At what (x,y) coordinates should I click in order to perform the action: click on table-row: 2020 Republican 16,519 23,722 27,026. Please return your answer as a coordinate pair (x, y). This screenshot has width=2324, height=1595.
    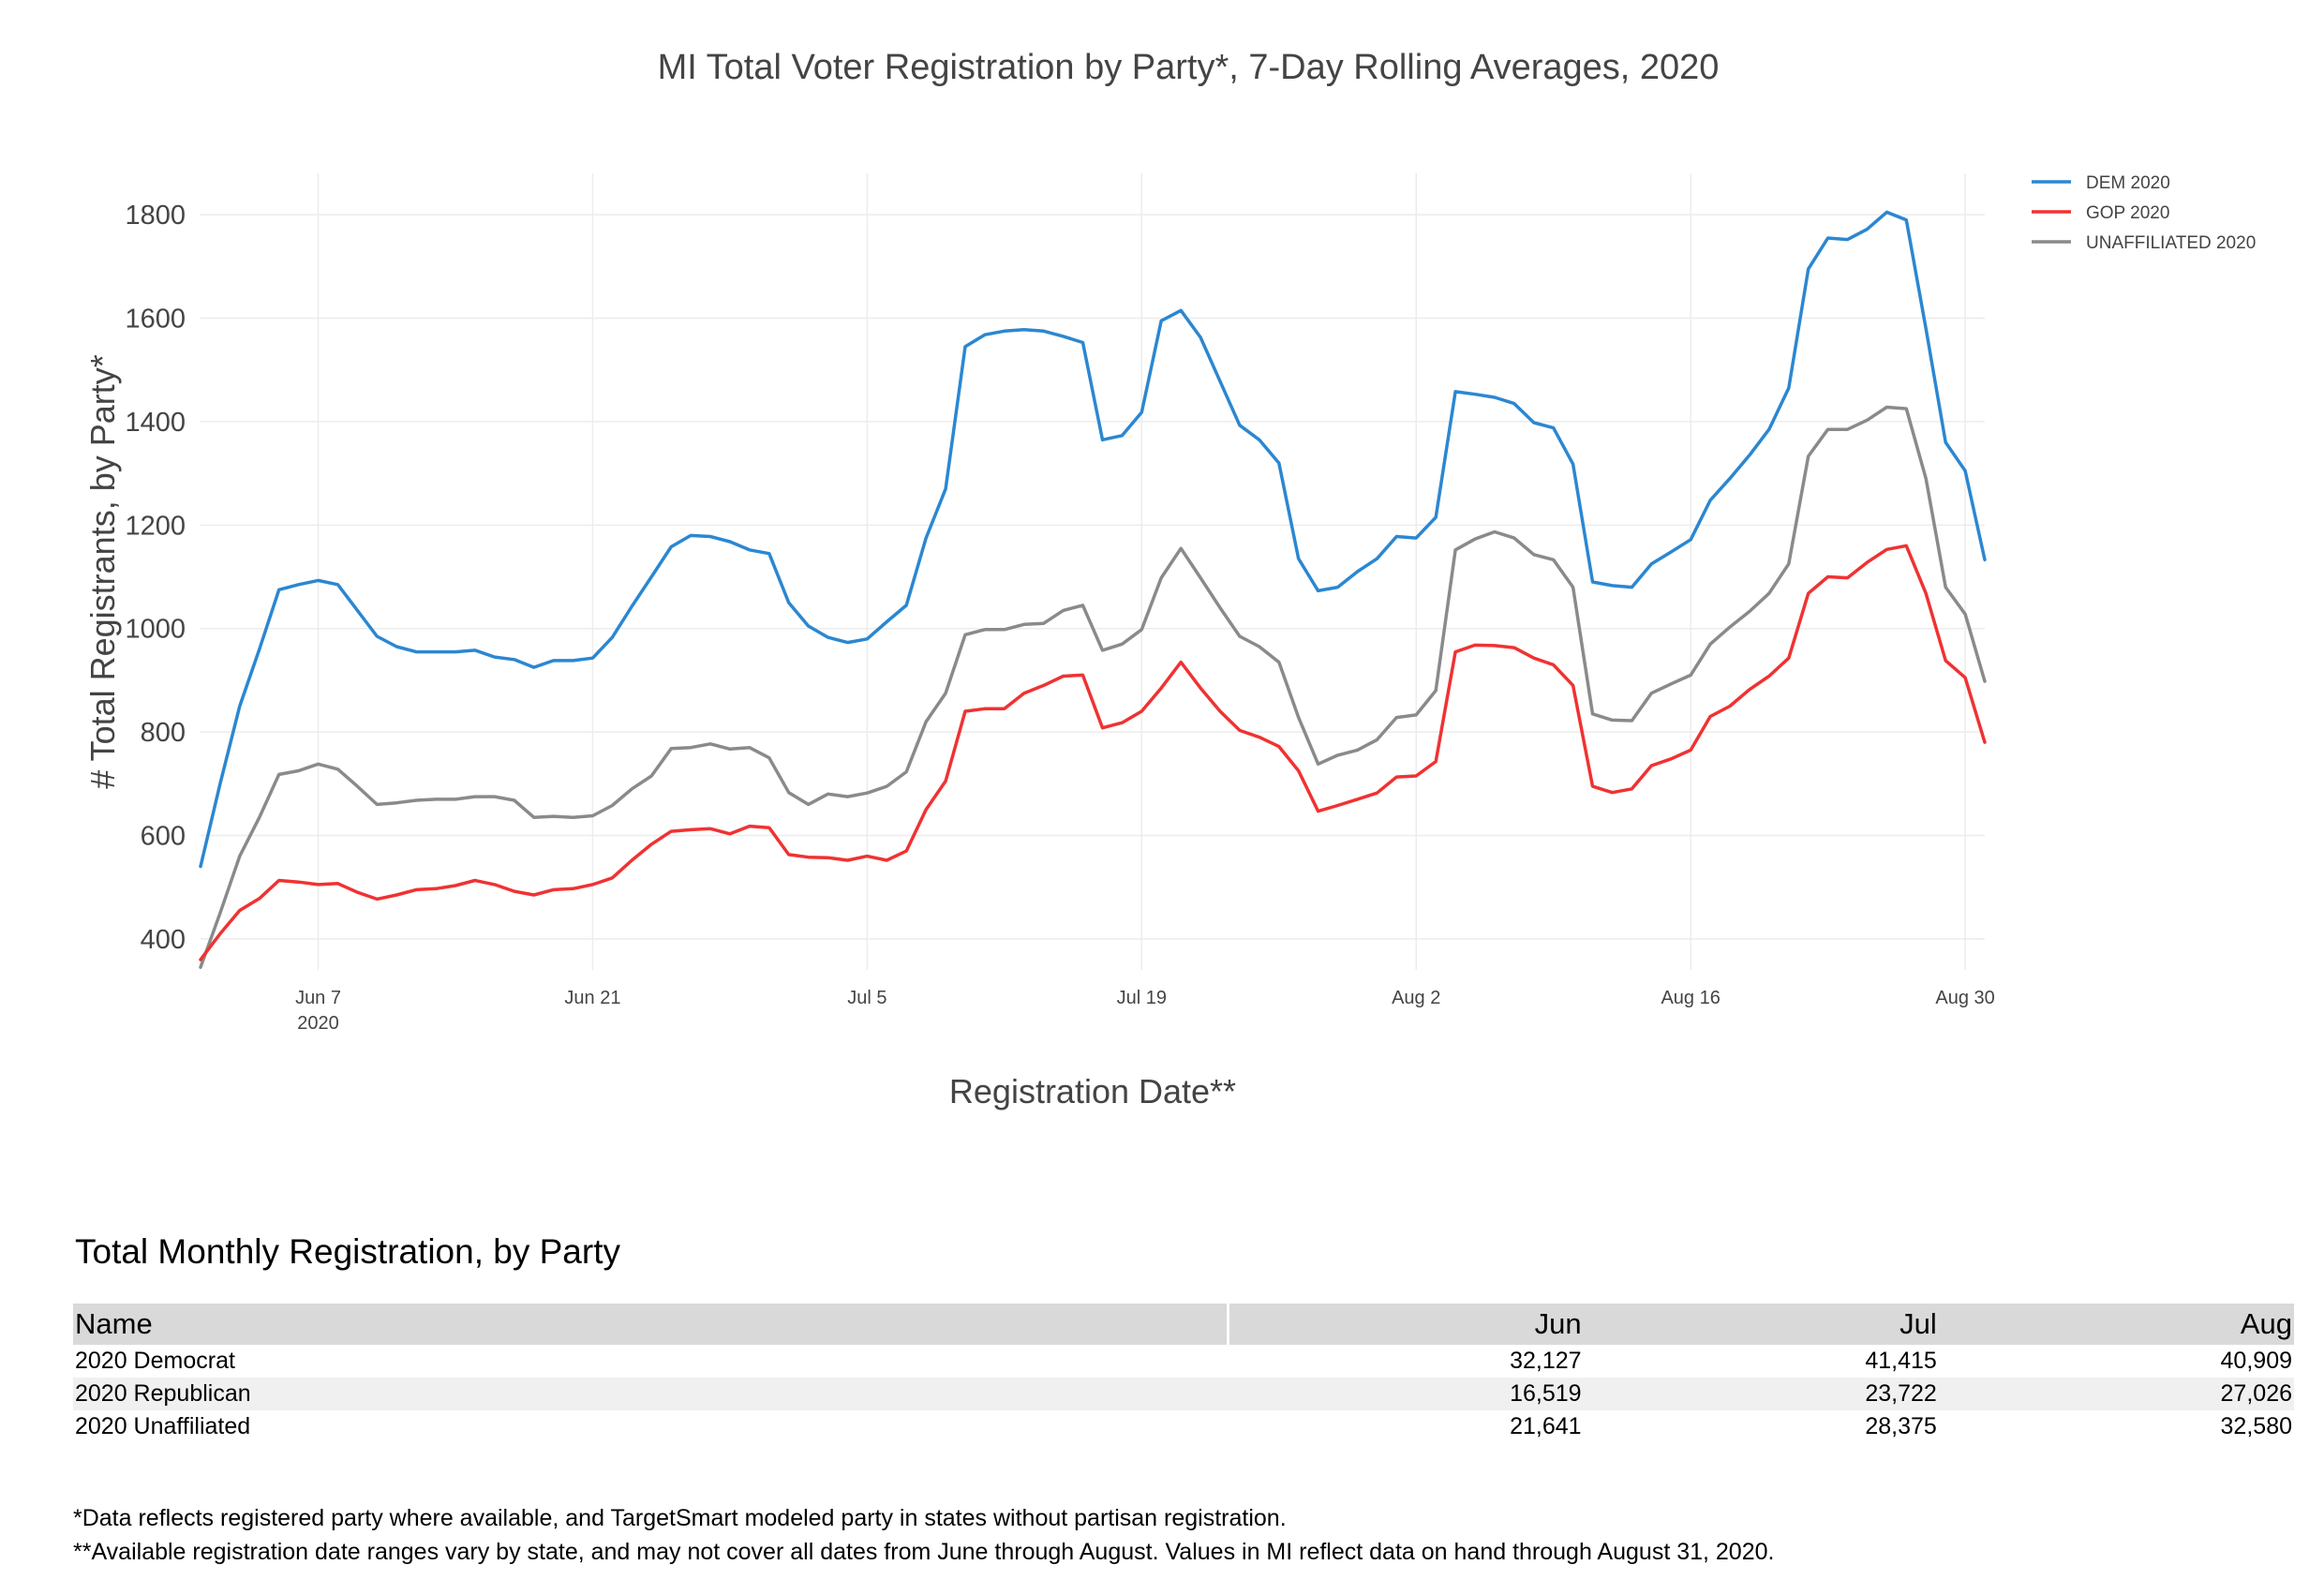
    Looking at the image, I should click on (1183, 1394).